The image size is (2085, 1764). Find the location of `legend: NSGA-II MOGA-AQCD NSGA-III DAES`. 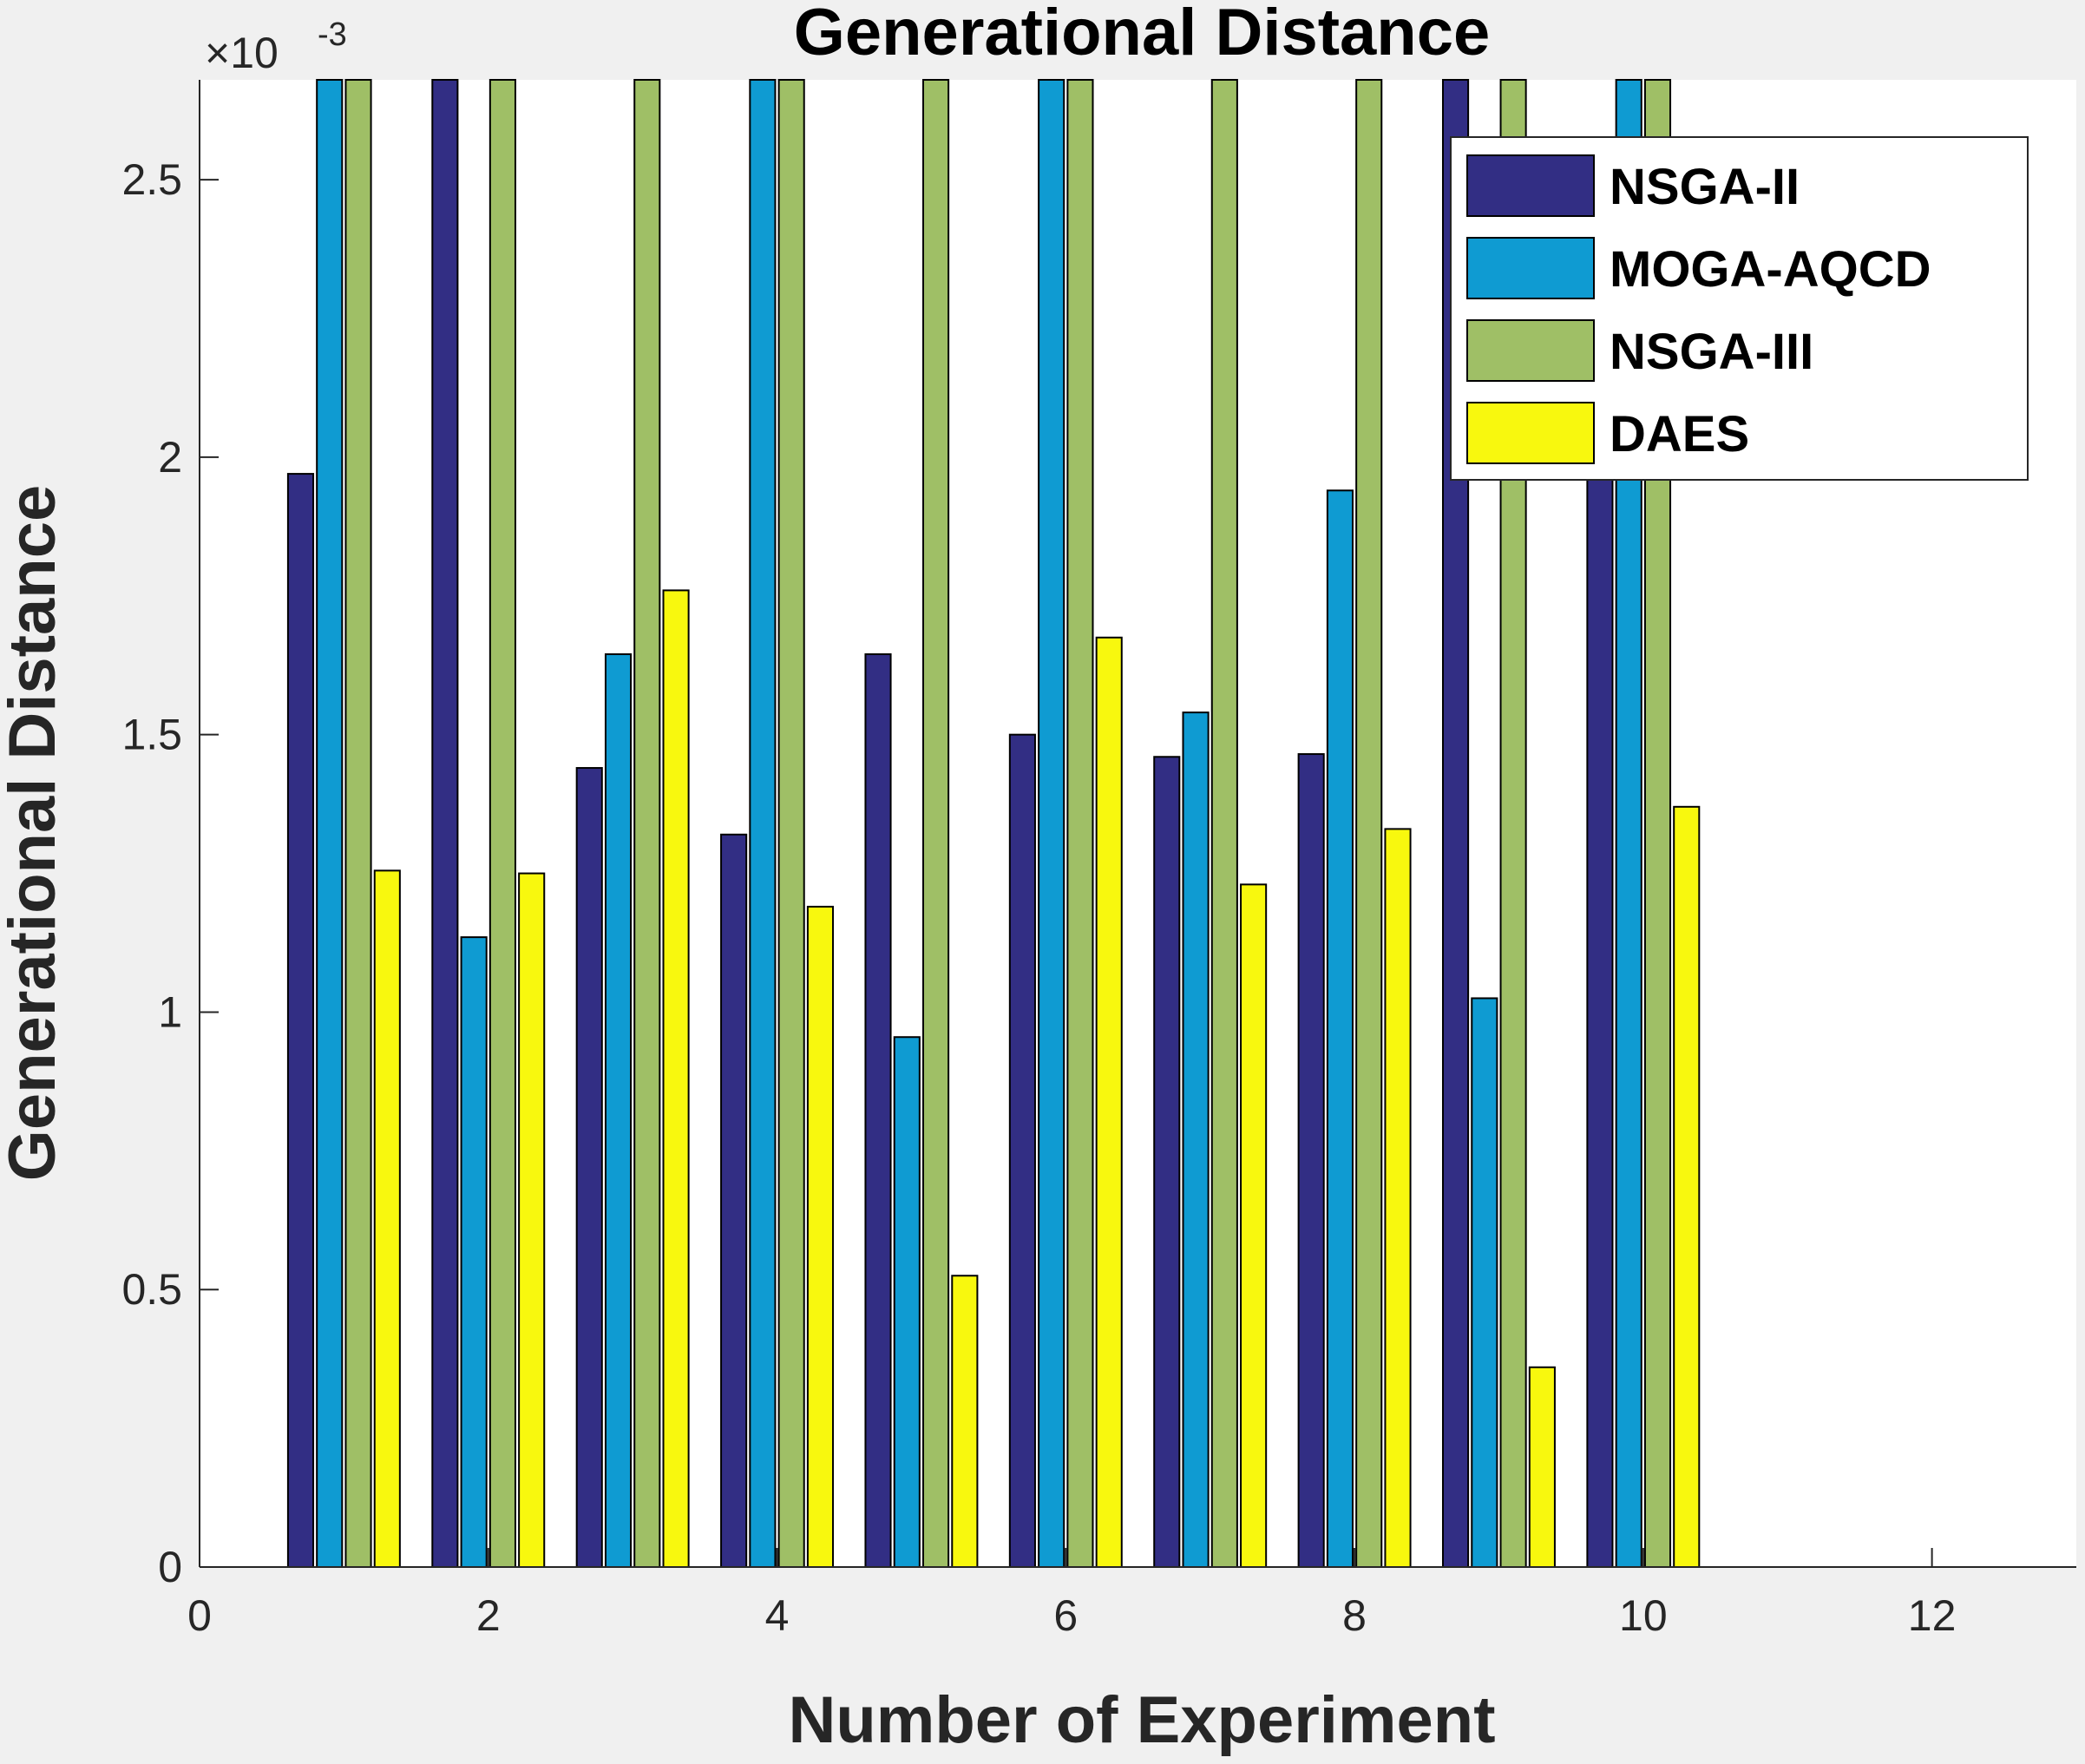

legend: NSGA-II MOGA-AQCD NSGA-III DAES is located at coordinates (1739, 308).